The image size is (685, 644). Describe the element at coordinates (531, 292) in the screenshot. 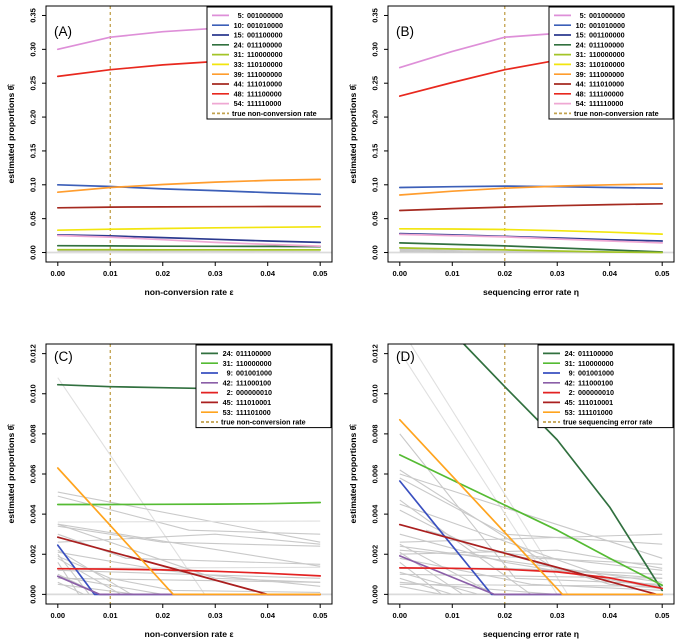

I see `x-axis-title: sequencing error rate η` at that location.